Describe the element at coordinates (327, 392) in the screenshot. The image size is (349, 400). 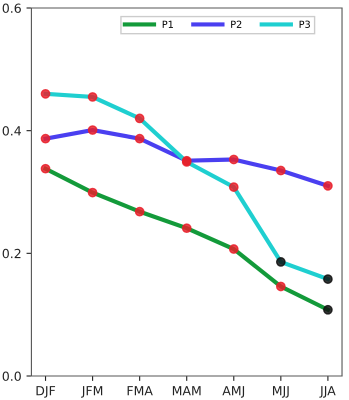
I see `x-tick-label: JJA` at that location.